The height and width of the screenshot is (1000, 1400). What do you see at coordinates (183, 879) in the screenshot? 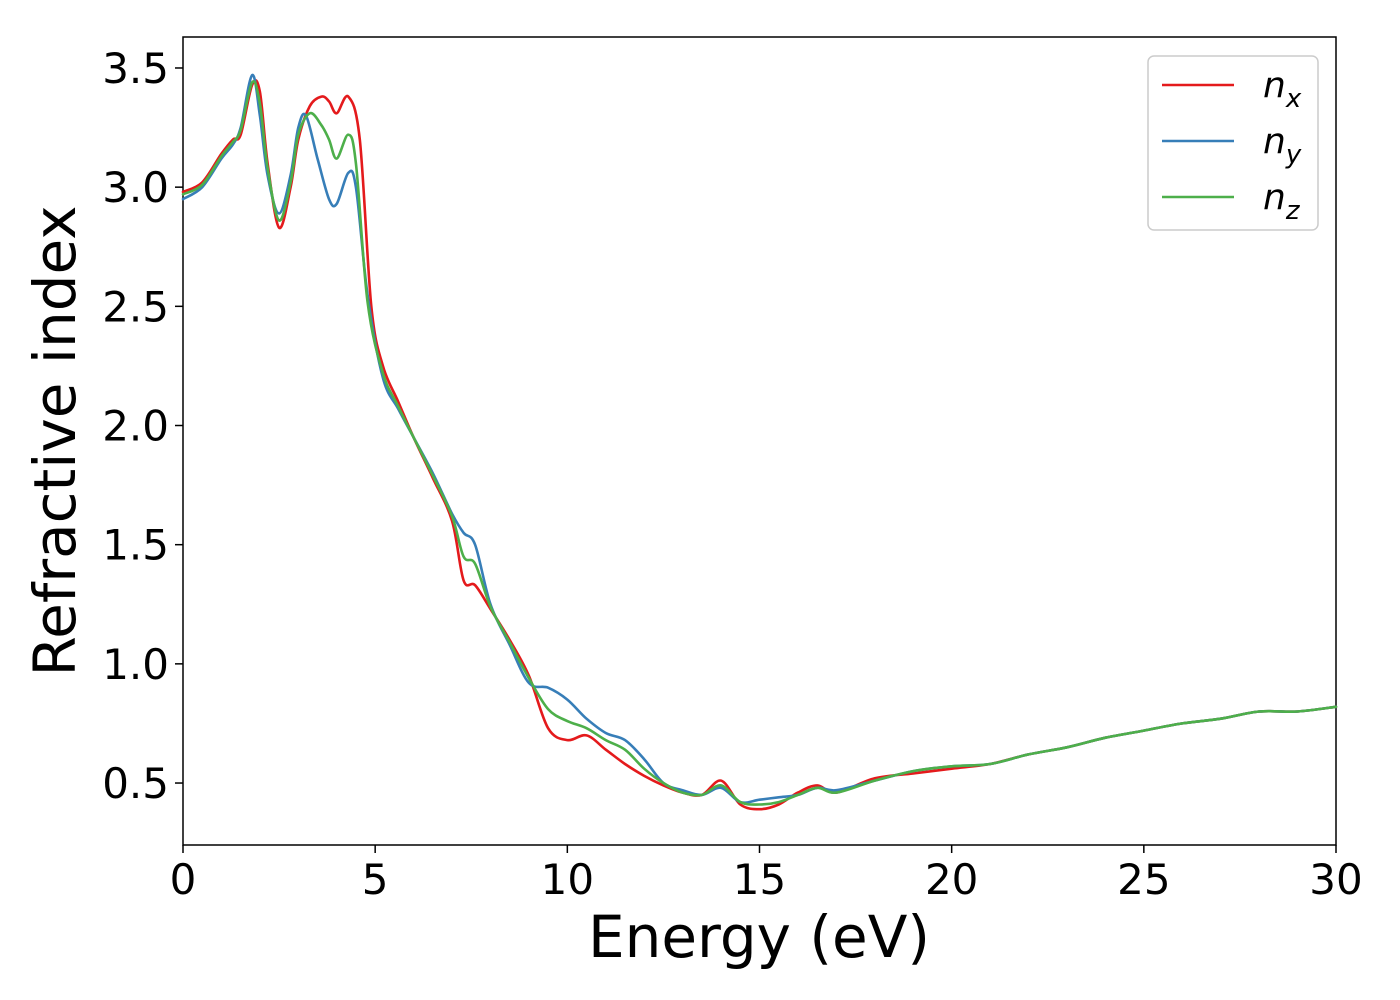
I see `x-tick-label: 0` at bounding box center [183, 879].